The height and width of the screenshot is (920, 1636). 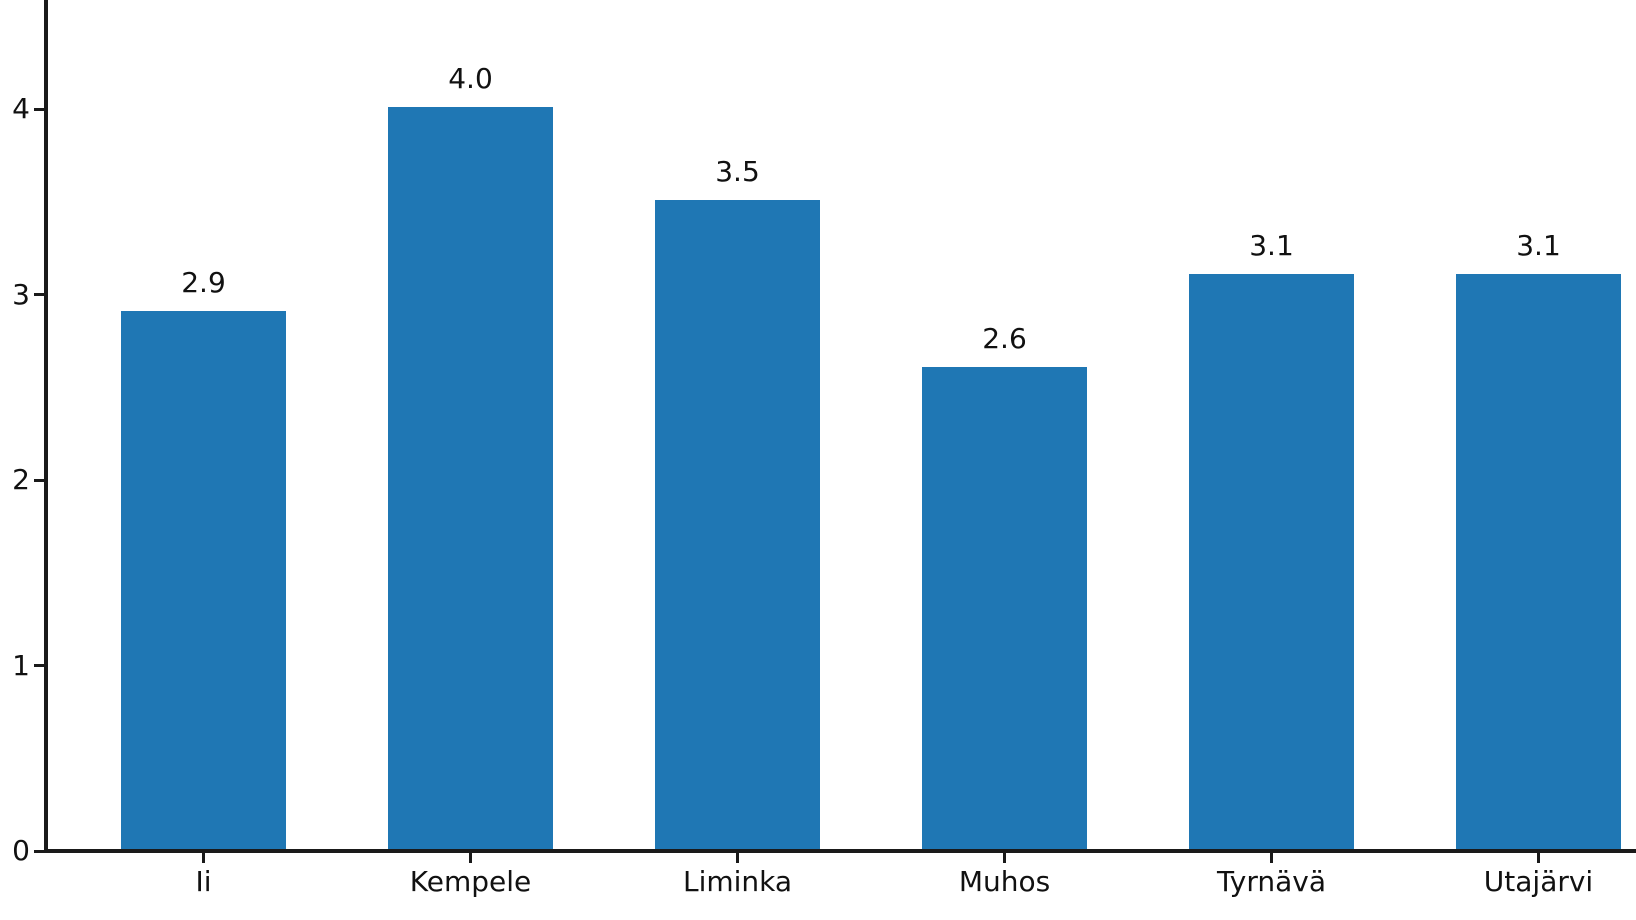 What do you see at coordinates (737, 171) in the screenshot?
I see `bar-value-label: 3.5` at bounding box center [737, 171].